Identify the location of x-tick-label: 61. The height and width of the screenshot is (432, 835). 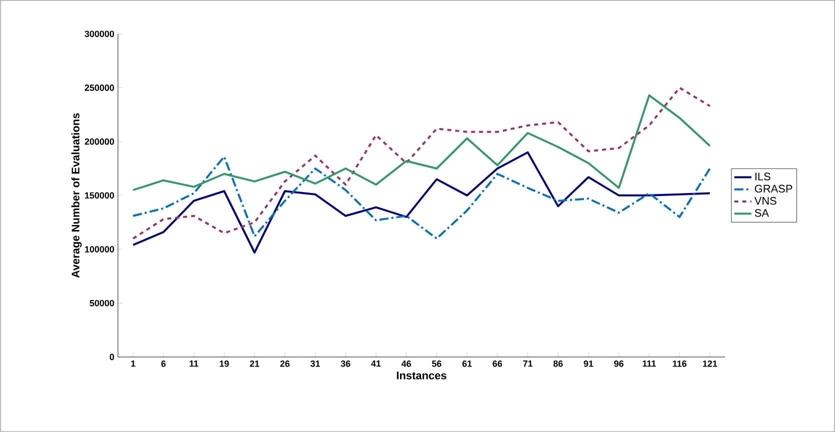
(467, 363).